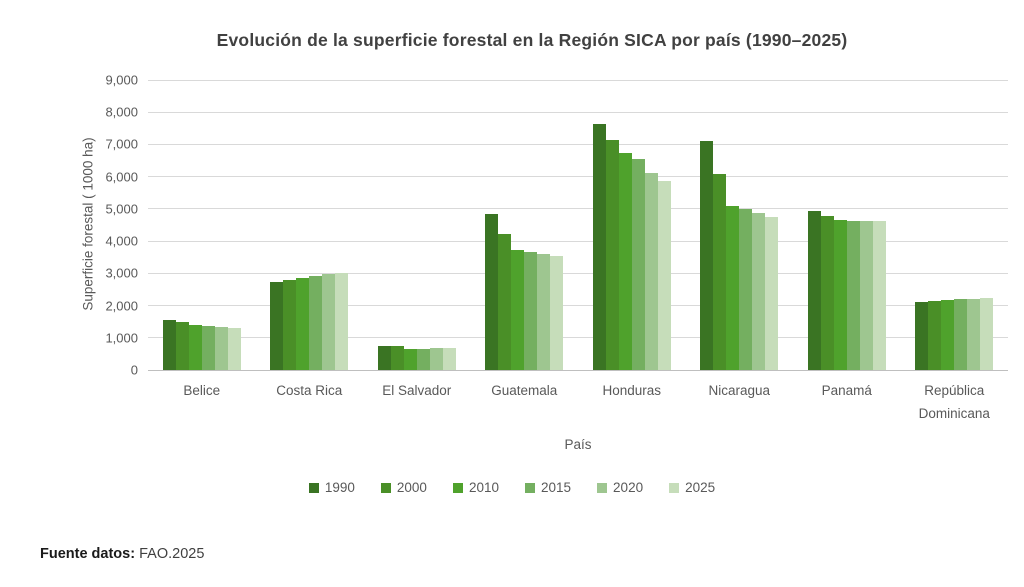 This screenshot has height=587, width=1024. What do you see at coordinates (121, 241) in the screenshot?
I see `y-tick-label: 4,000` at bounding box center [121, 241].